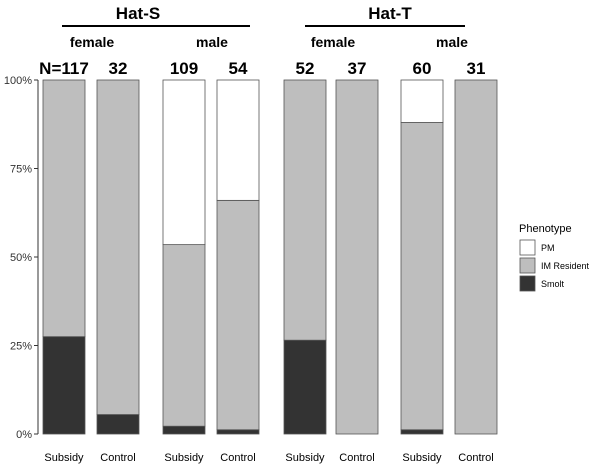 The height and width of the screenshot is (472, 600). Describe the element at coordinates (422, 68) in the screenshot. I see `count-label: 60` at that location.